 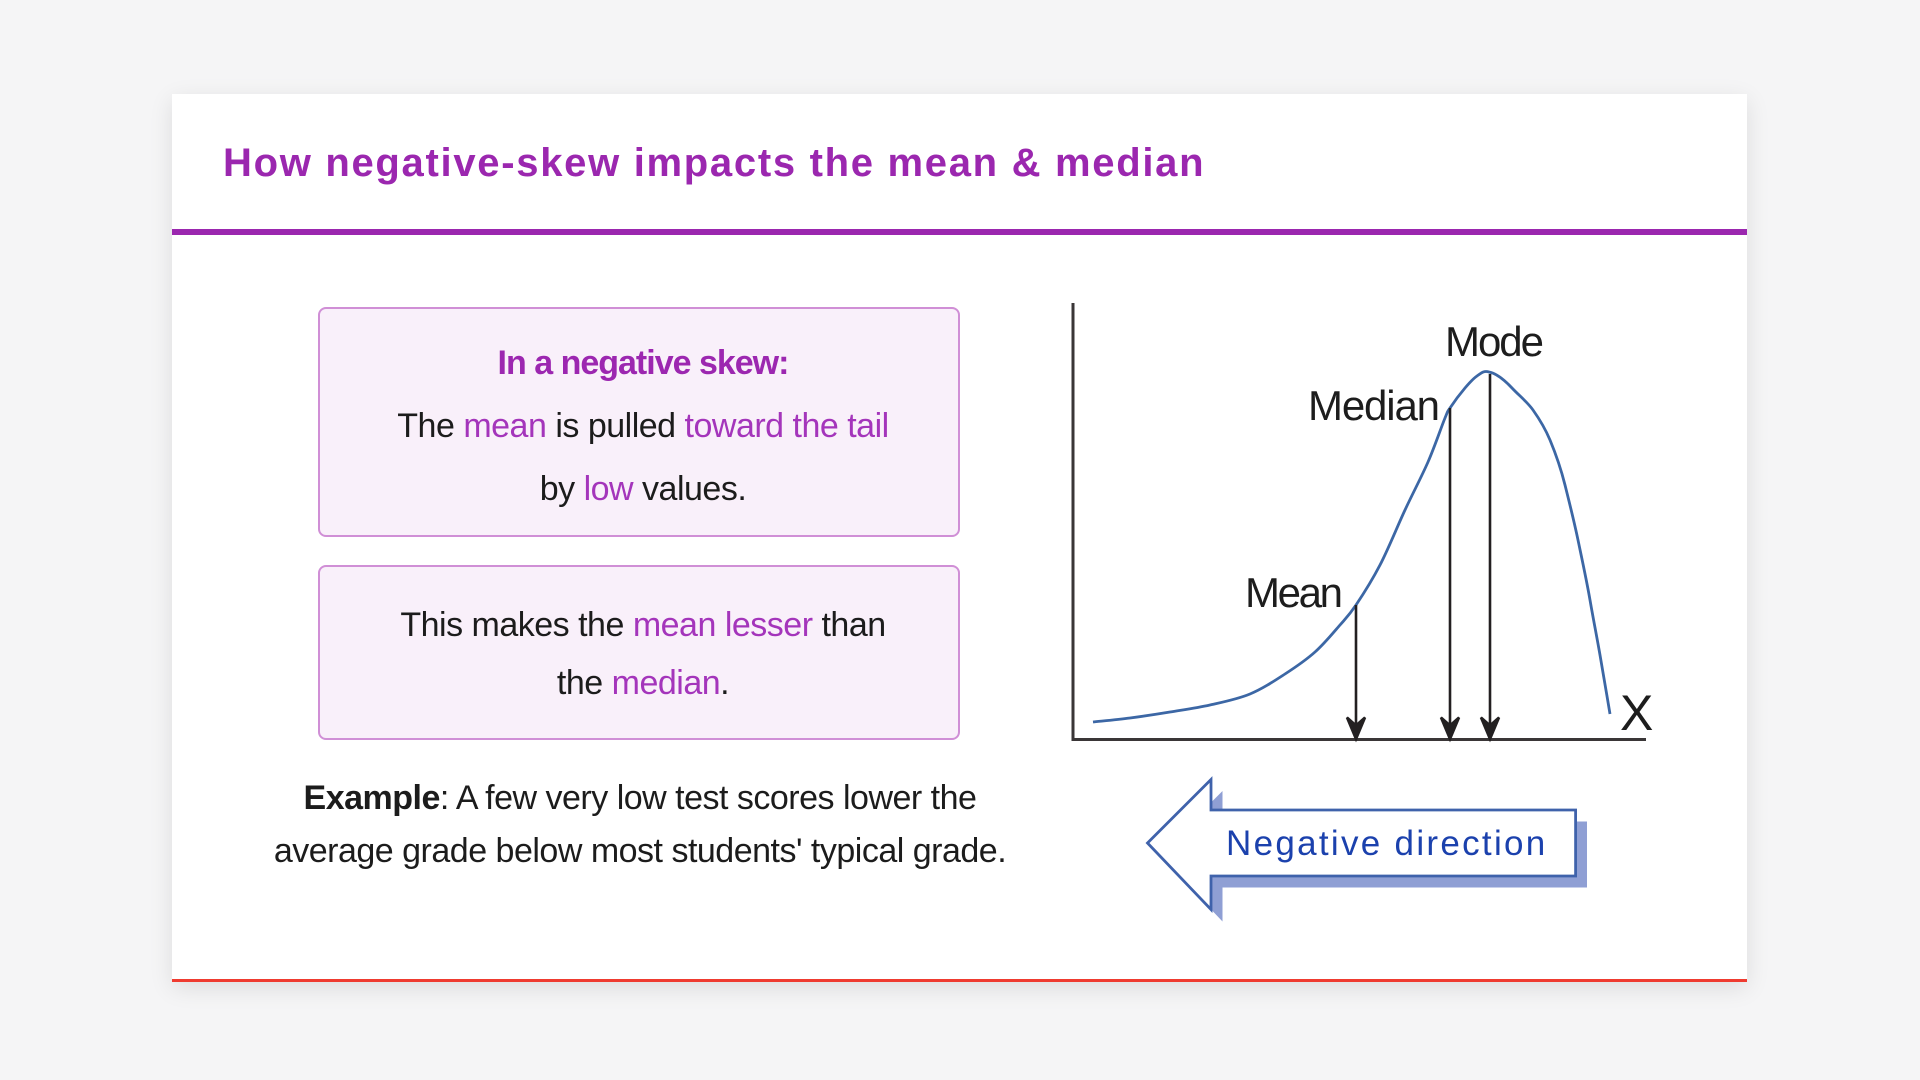 I want to click on svg-text: Mode, so click(x=1494, y=341).